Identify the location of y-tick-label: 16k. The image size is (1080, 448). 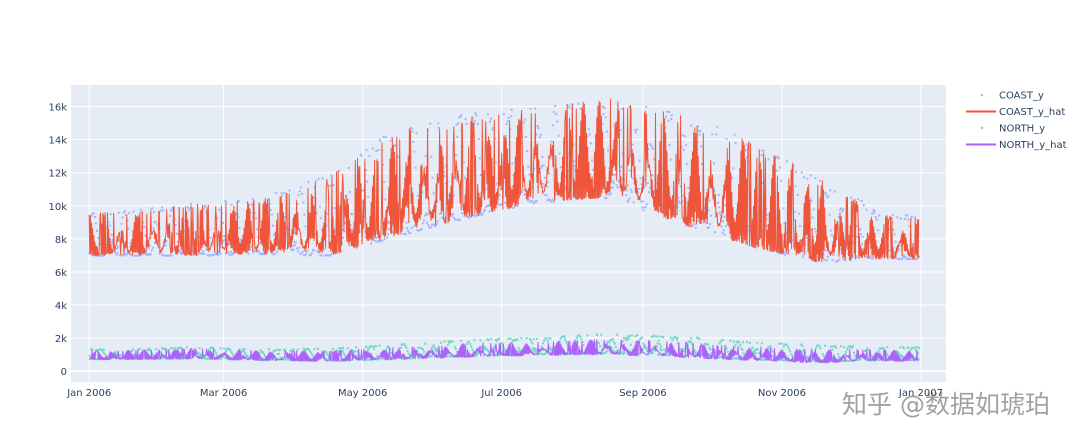
(57, 108).